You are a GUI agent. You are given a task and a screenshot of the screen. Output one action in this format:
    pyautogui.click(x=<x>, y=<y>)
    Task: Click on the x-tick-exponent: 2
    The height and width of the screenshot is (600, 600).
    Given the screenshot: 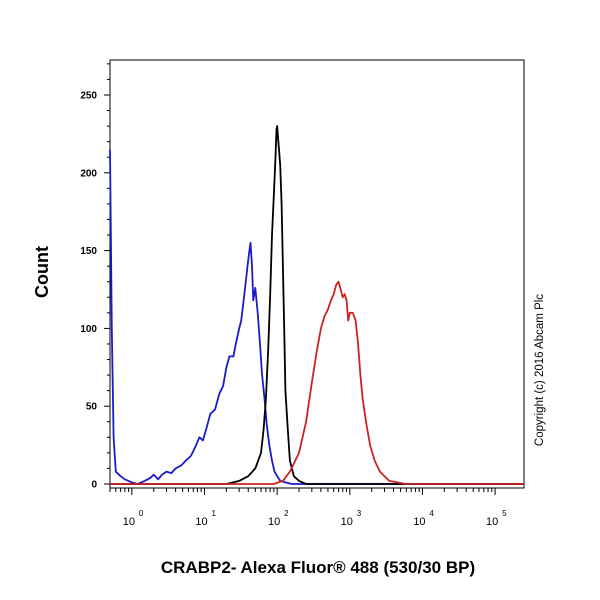 What is the action you would take?
    pyautogui.click(x=286, y=513)
    